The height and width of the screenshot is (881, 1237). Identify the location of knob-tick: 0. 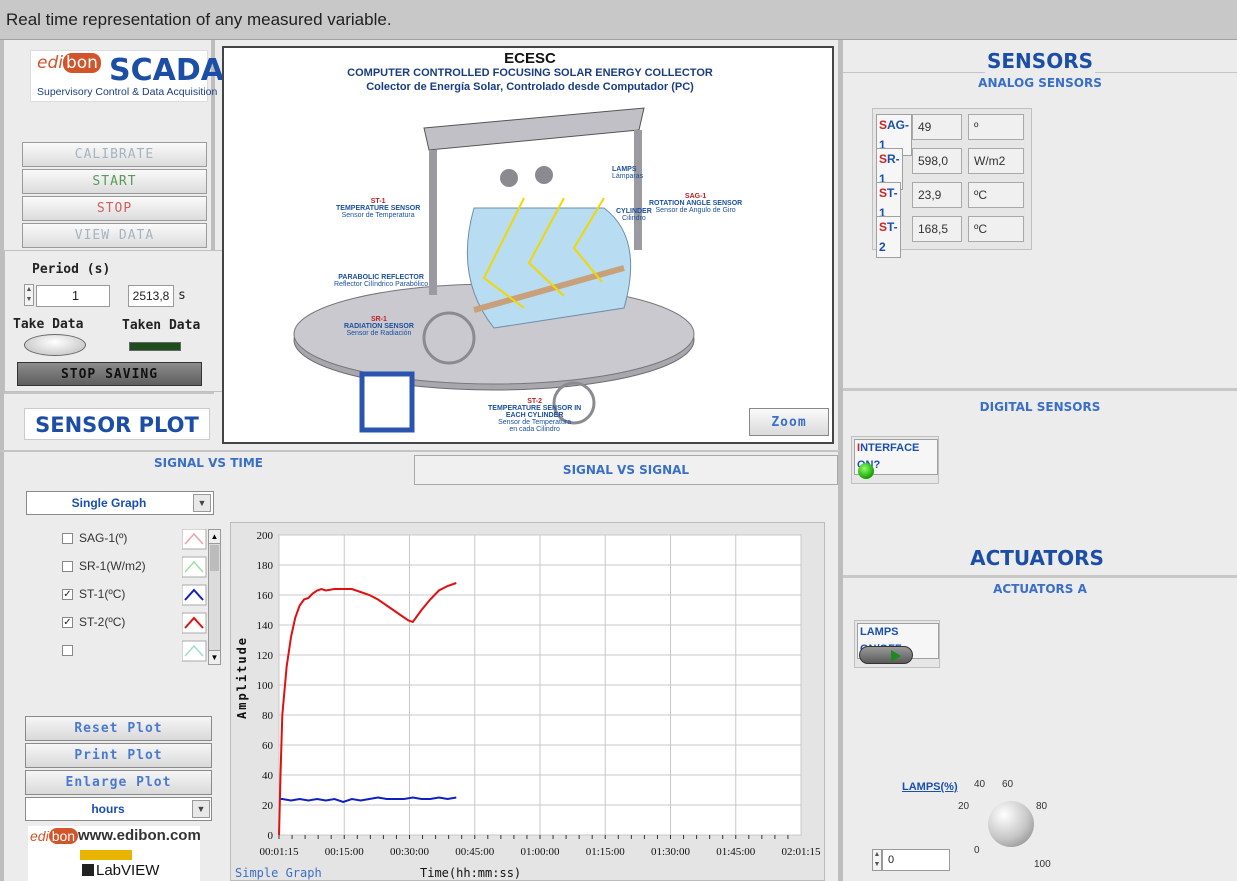
(977, 850).